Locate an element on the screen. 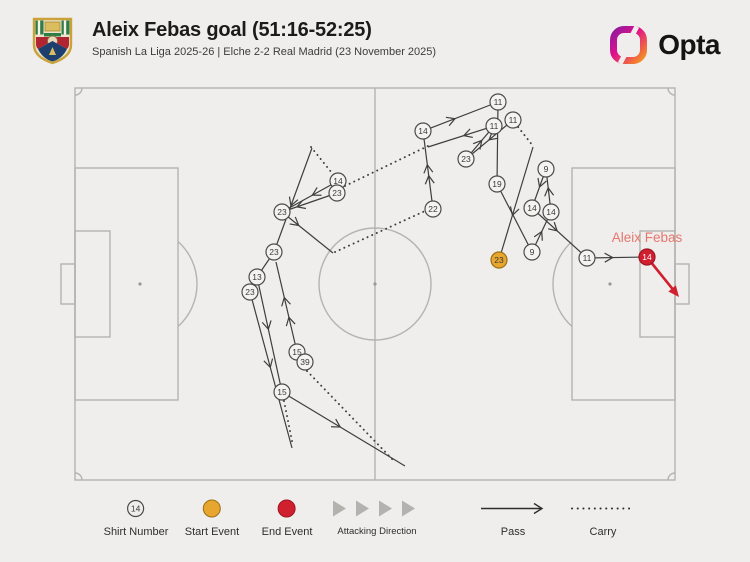 The image size is (750, 562). end-event-node is located at coordinates (647, 257).